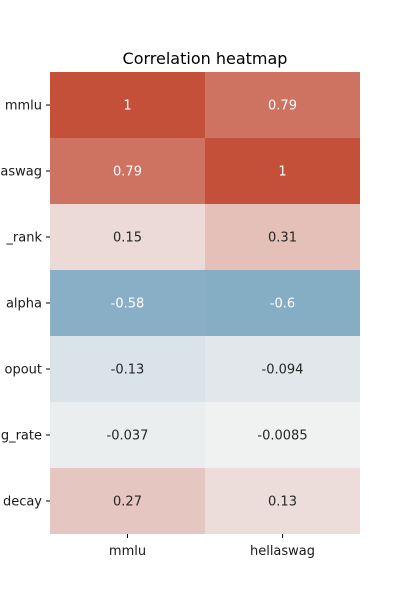 Image resolution: width=400 pixels, height=600 pixels. What do you see at coordinates (24, 370) in the screenshot?
I see `y-axis-tick-label: opout` at bounding box center [24, 370].